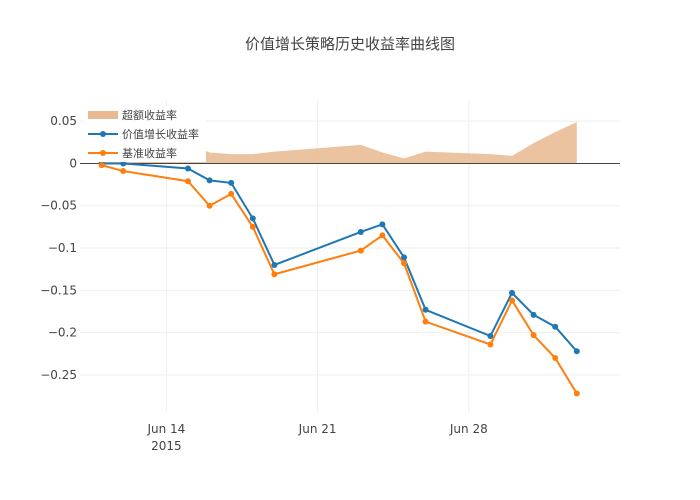  What do you see at coordinates (160, 134) in the screenshot?
I see `legend-label: 价值增长收益率` at bounding box center [160, 134].